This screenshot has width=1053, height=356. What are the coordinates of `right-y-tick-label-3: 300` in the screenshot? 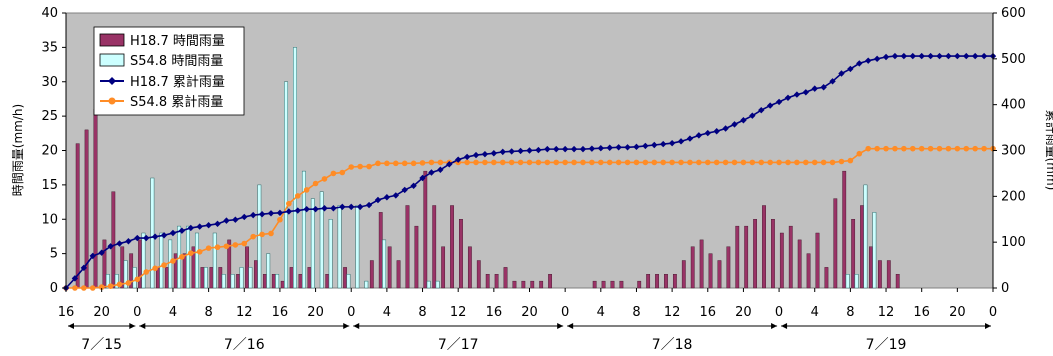 It's located at (1013, 151).